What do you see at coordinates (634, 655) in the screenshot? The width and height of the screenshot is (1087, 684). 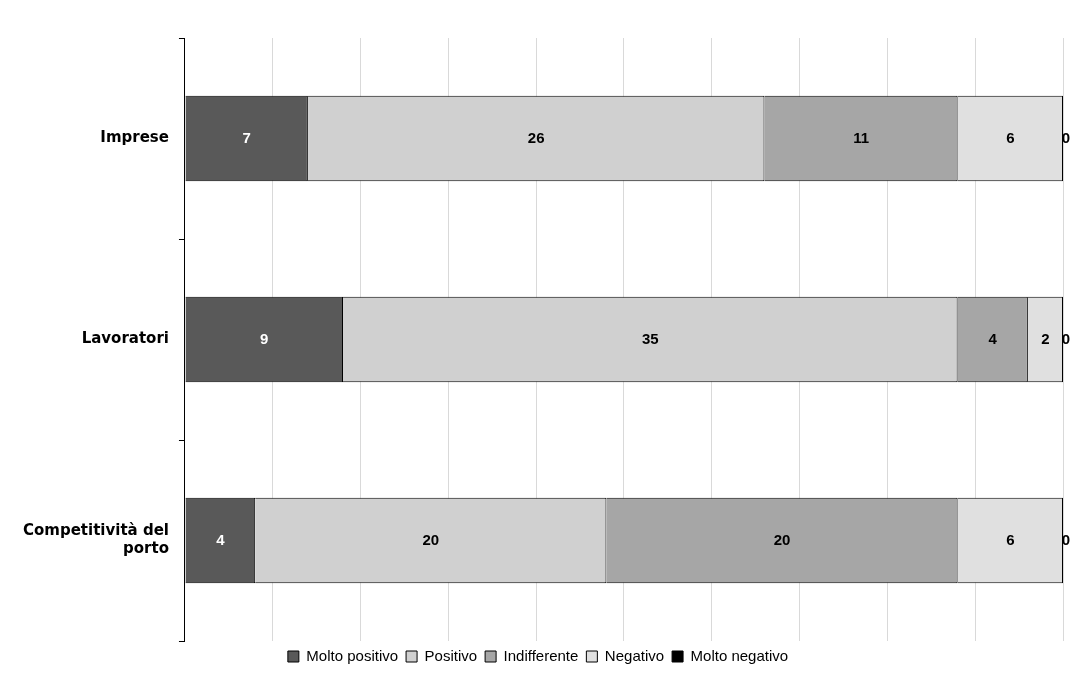 I see `legend-label: Negativo` at bounding box center [634, 655].